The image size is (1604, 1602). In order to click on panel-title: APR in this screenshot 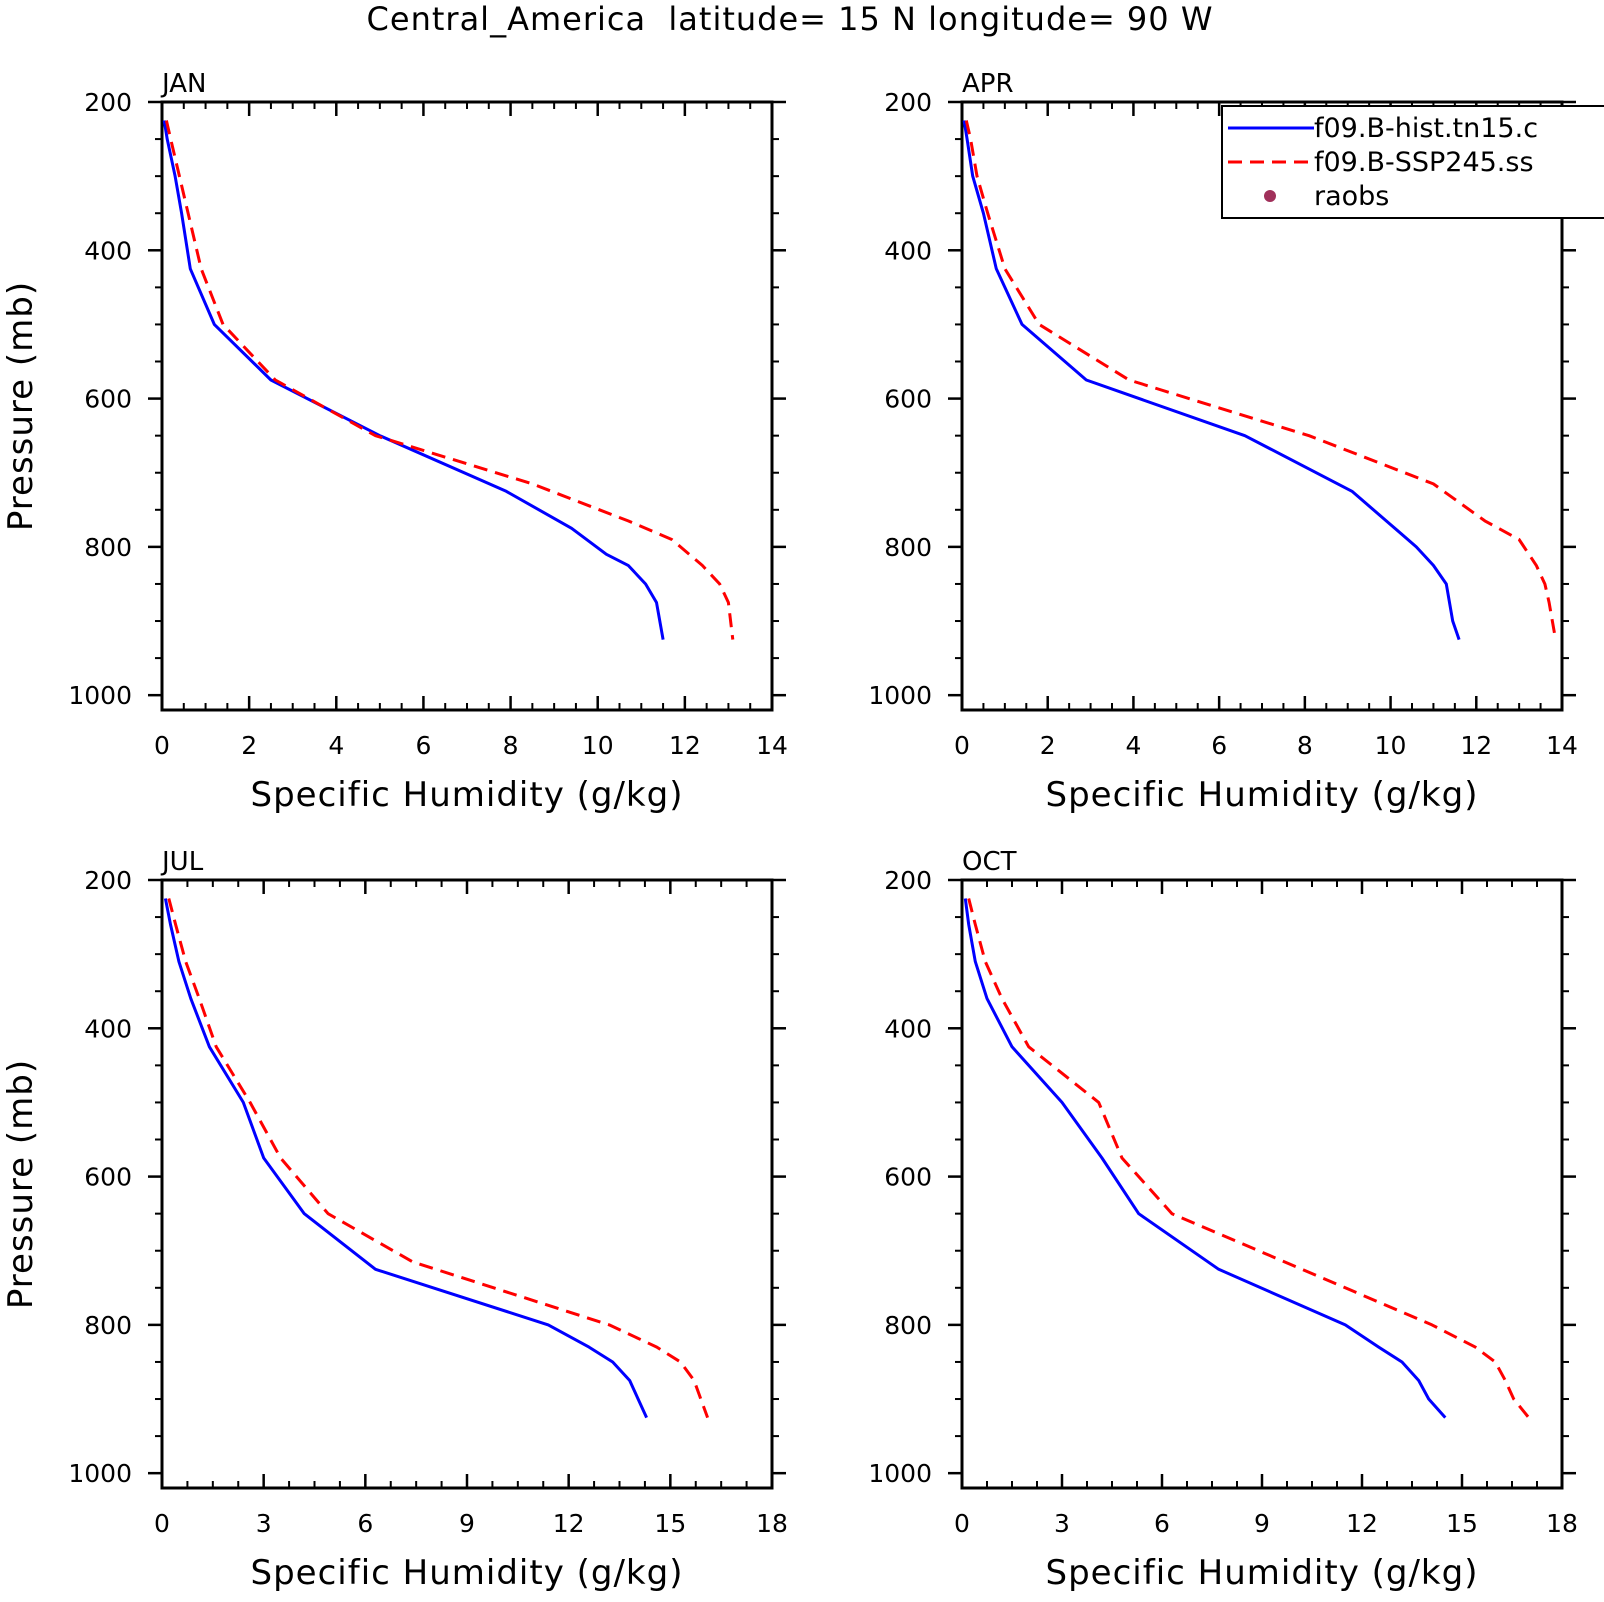, I will do `click(988, 84)`.